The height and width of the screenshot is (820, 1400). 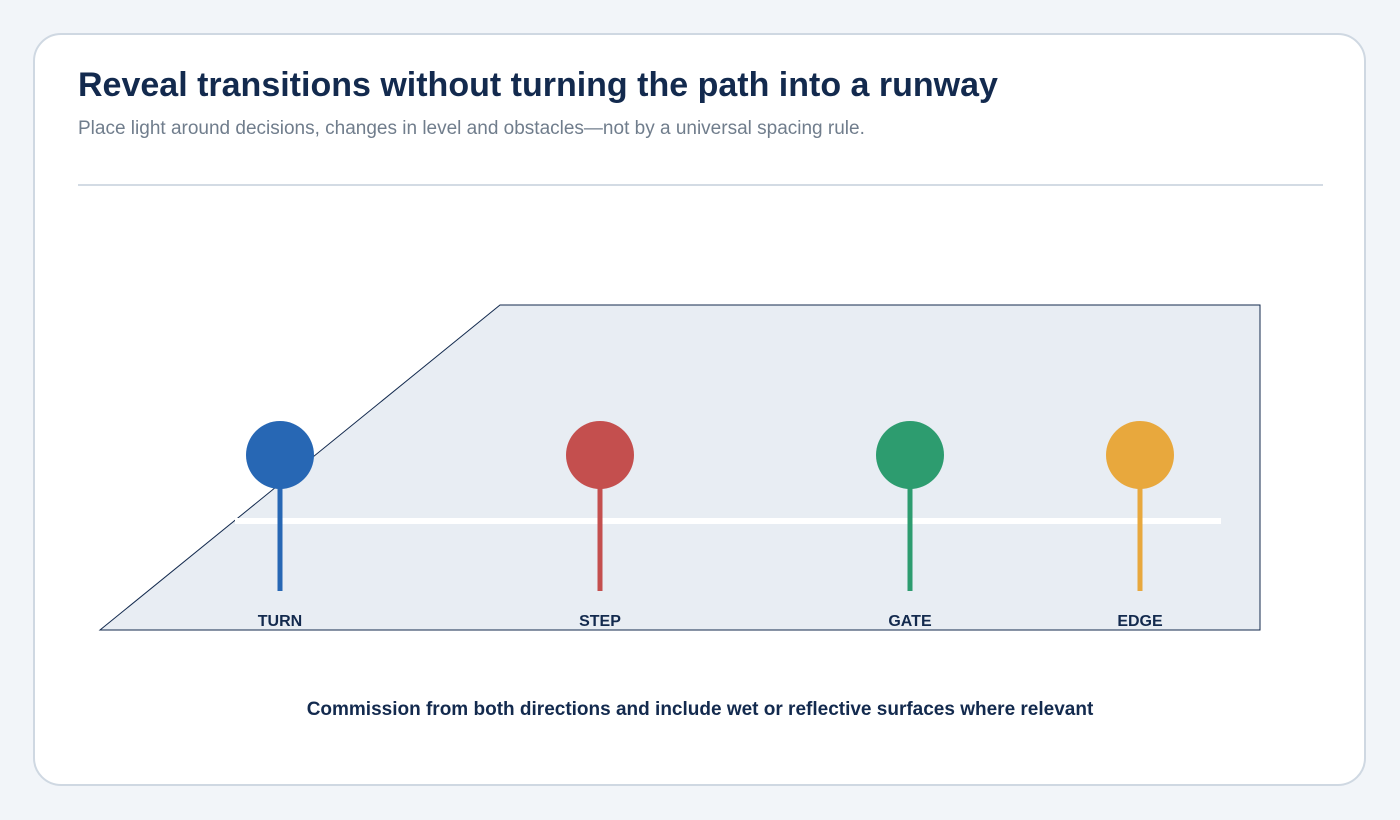 I want to click on marker-step-light, so click(x=600, y=455).